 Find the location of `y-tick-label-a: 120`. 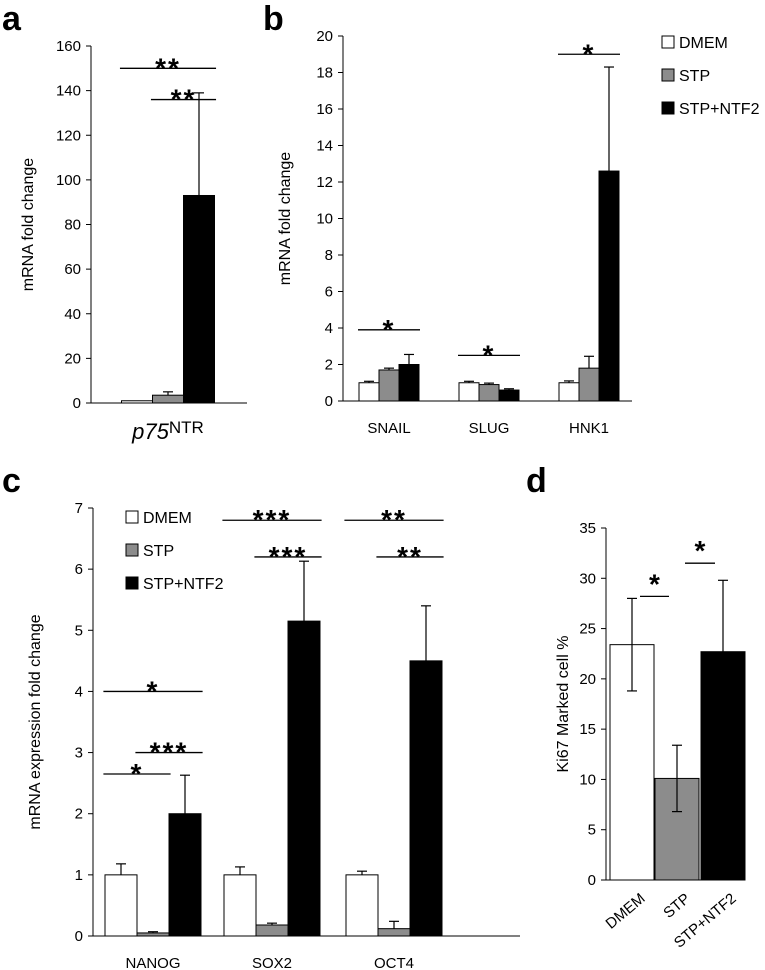

y-tick-label-a: 120 is located at coordinates (68, 135).